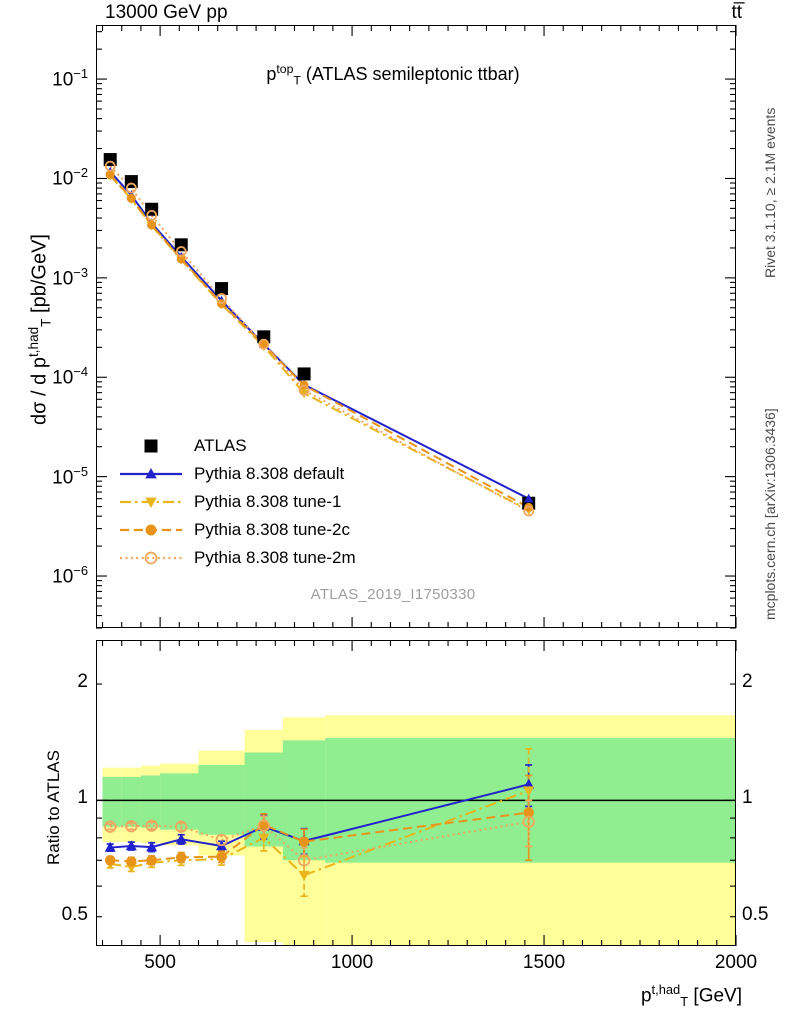  Describe the element at coordinates (646, 996) in the screenshot. I see `x-axis-label-text: p` at that location.